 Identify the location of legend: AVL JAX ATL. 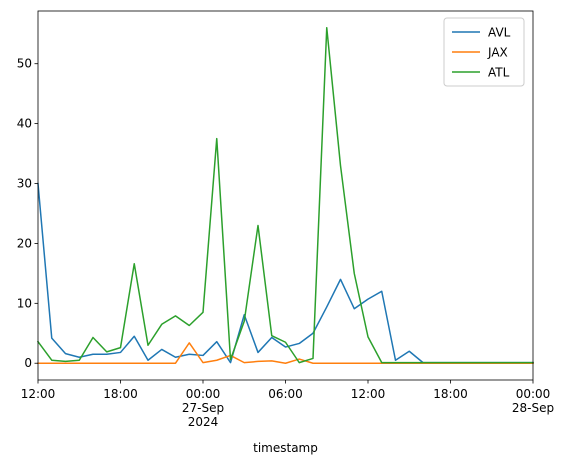
(484, 52).